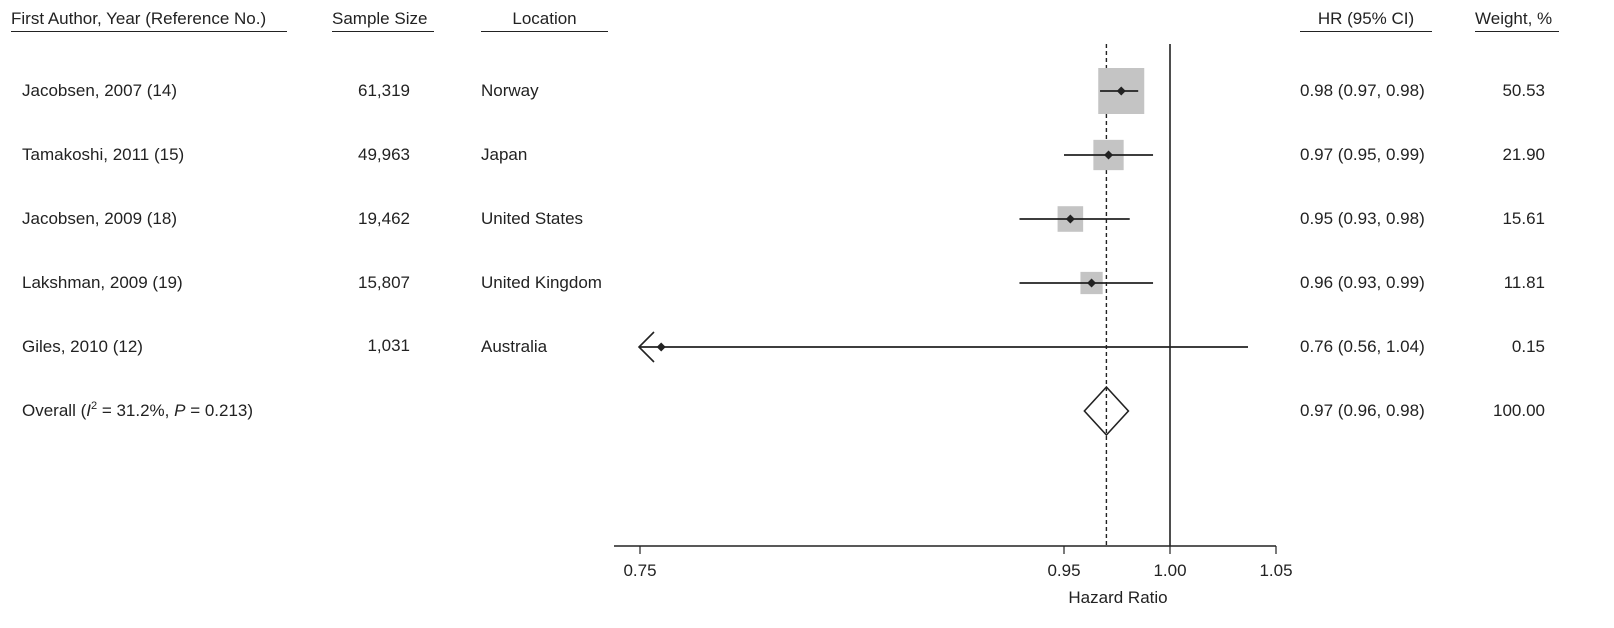 Image resolution: width=1614 pixels, height=628 pixels. I want to click on row-hr-ci: 0.97 (0.95, 0.99), so click(1362, 154).